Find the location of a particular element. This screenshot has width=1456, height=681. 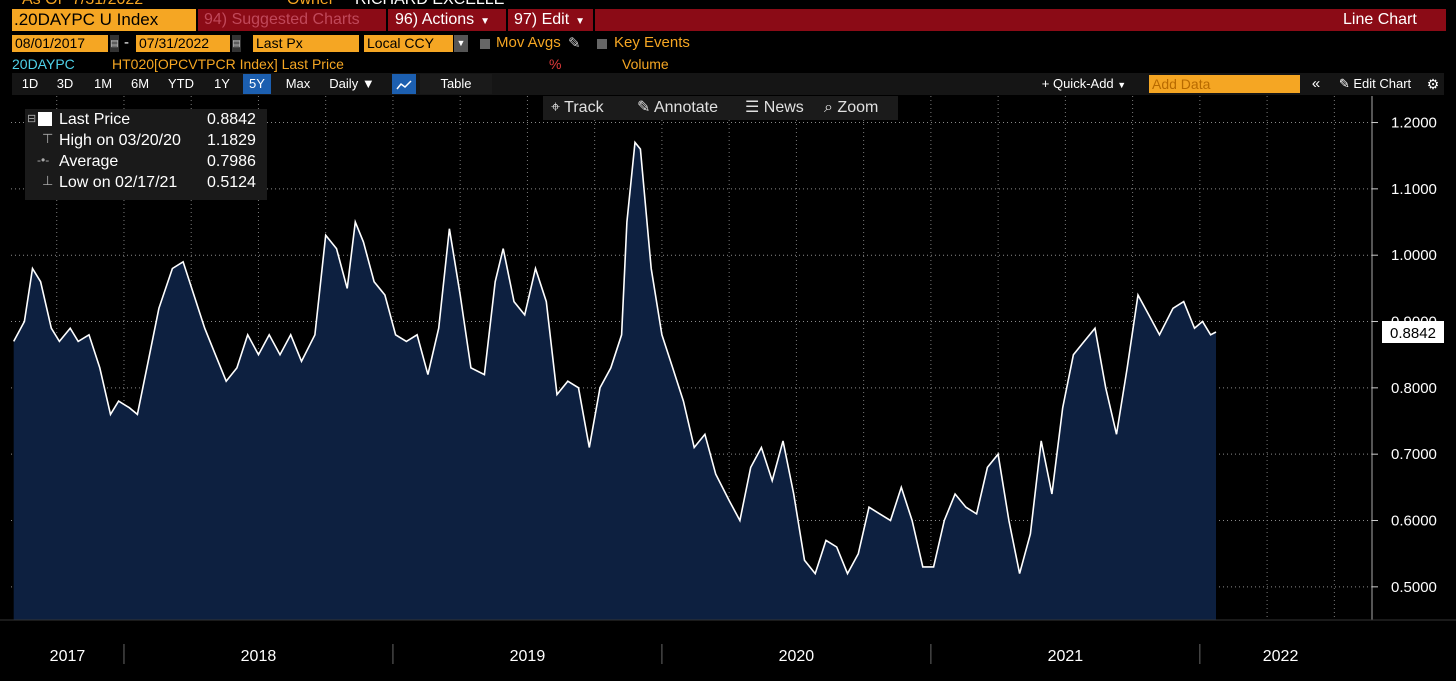

y-tick-label: 1.0000 is located at coordinates (1414, 255).